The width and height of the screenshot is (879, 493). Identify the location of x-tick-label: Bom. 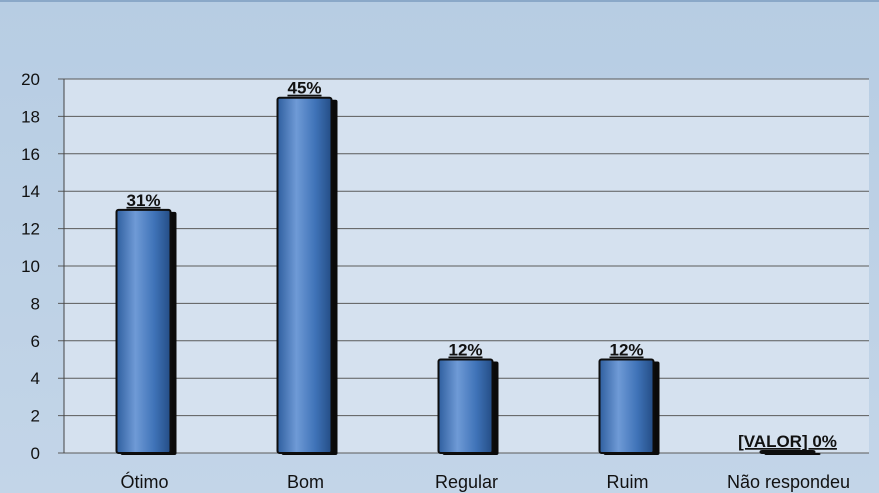
(305, 482).